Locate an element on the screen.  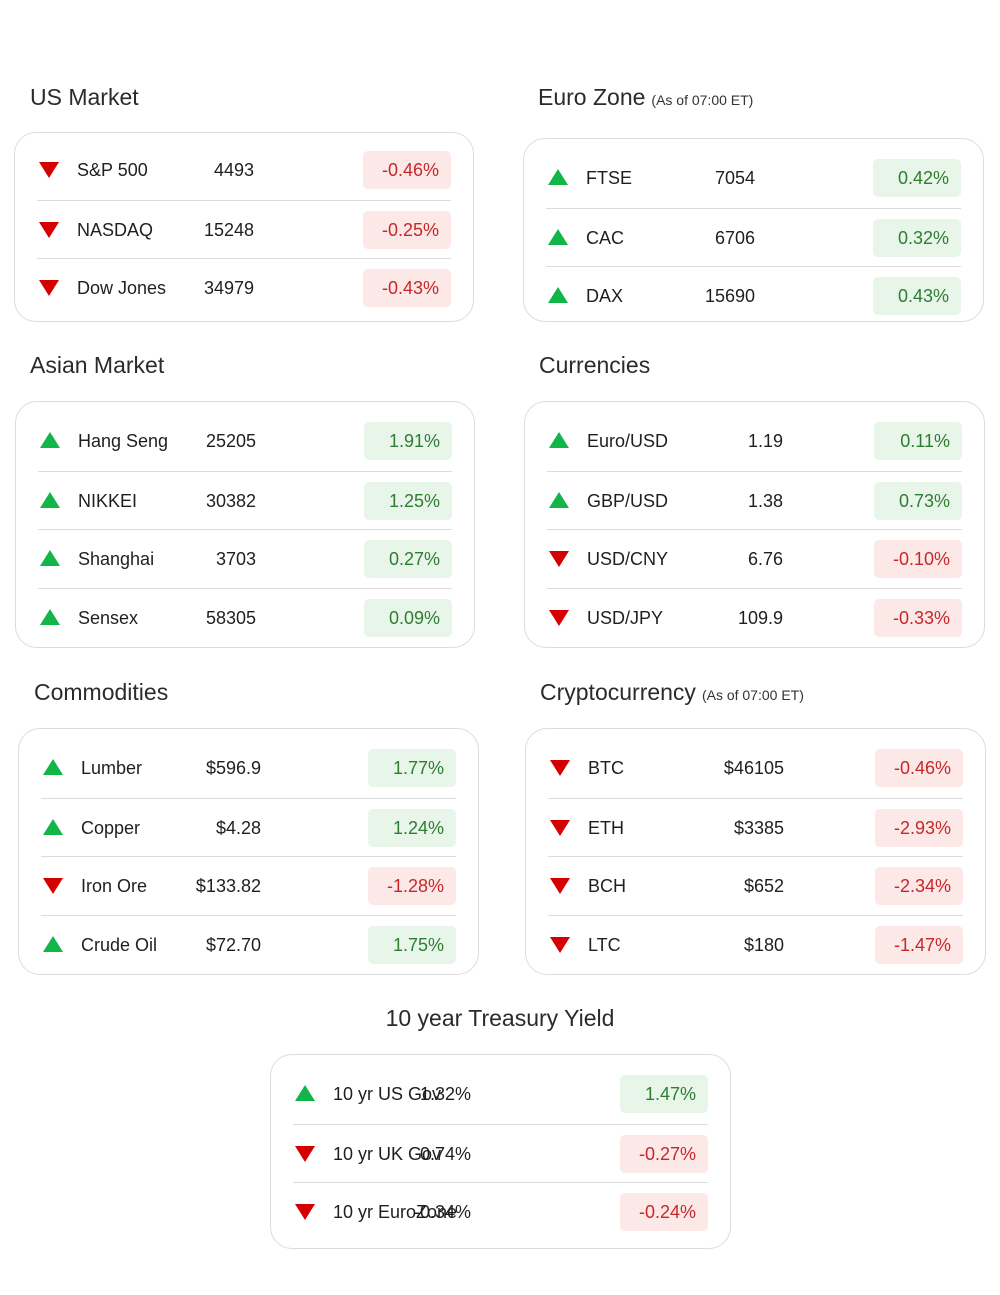
change-badge: -0.43% is located at coordinates (407, 288).